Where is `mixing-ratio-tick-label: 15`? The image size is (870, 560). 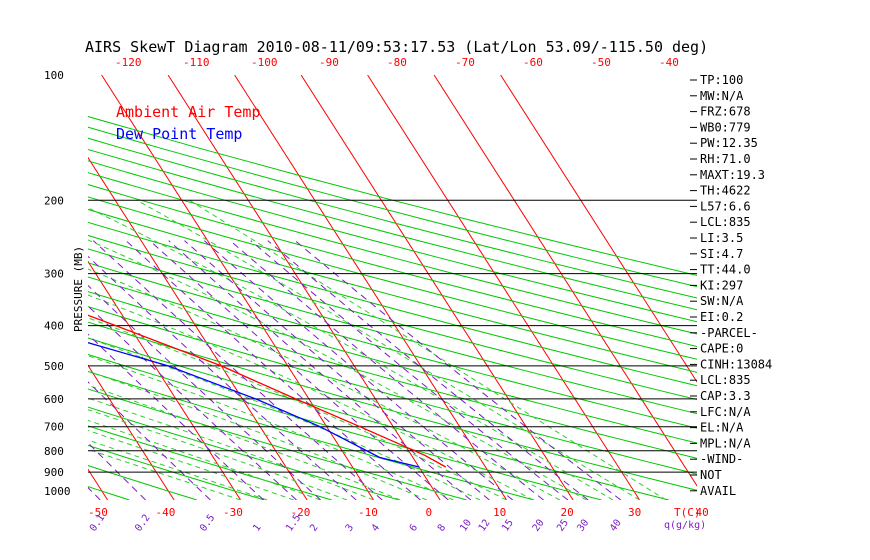 mixing-ratio-tick-label: 15 is located at coordinates (508, 526).